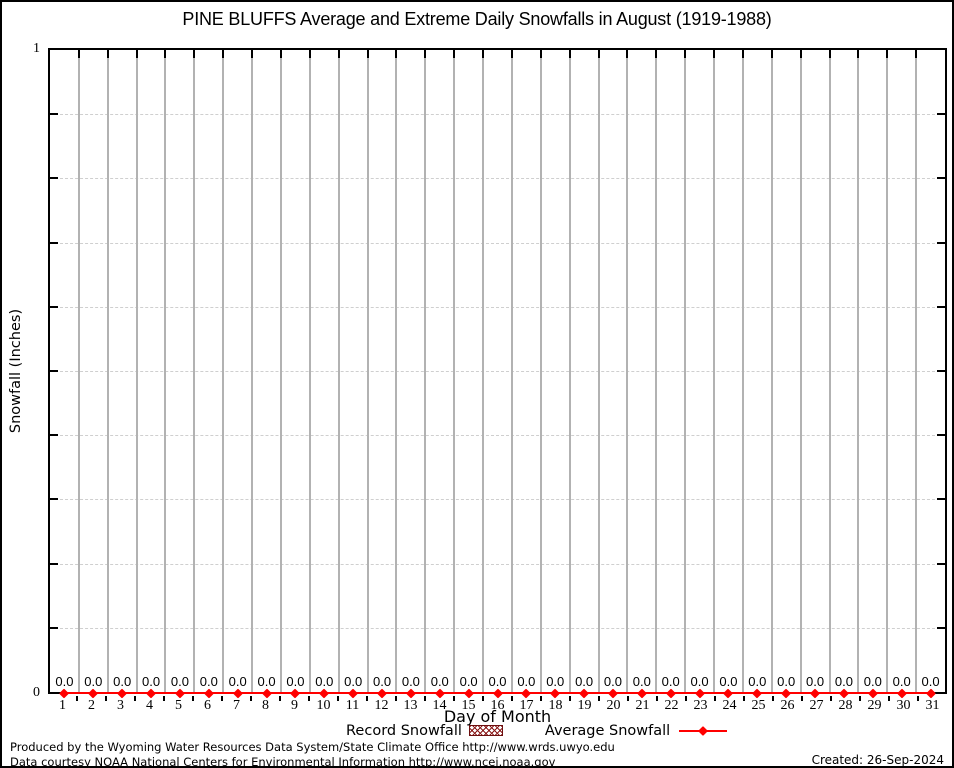 This screenshot has height=768, width=954. Describe the element at coordinates (526, 705) in the screenshot. I see `x-tick-label: 17` at that location.